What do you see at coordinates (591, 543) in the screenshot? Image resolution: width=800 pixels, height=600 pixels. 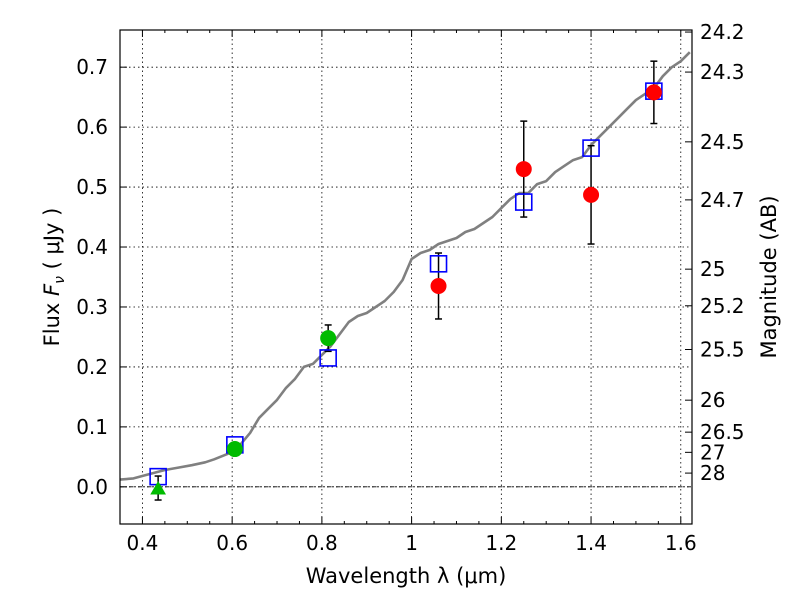 I see `x-tick-label: 1.4` at bounding box center [591, 543].